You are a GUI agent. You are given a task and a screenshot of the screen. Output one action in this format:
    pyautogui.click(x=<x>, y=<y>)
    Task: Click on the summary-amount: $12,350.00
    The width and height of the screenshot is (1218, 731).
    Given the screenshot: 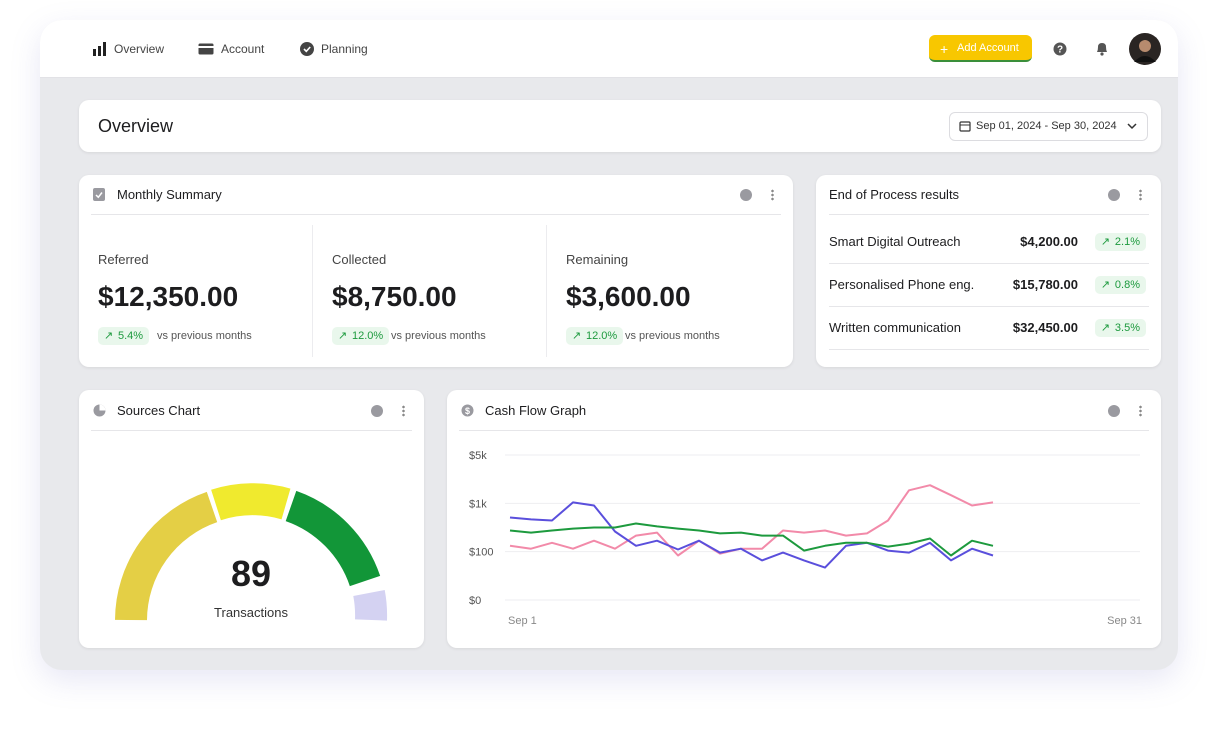 What is the action you would take?
    pyautogui.click(x=168, y=296)
    